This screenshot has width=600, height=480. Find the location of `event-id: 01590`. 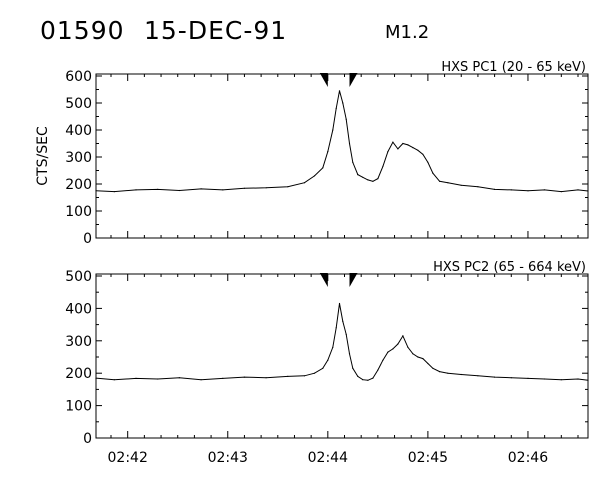

event-id: 01590 is located at coordinates (82, 30).